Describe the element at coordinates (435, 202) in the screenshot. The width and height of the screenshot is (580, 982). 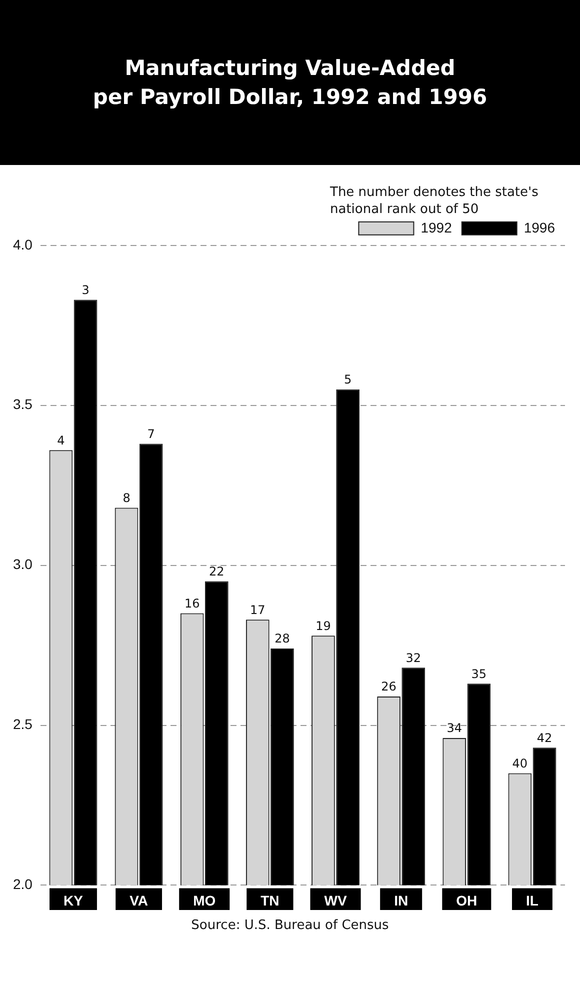
I see `text: The number denotes the state's national rank out of 50` at that location.